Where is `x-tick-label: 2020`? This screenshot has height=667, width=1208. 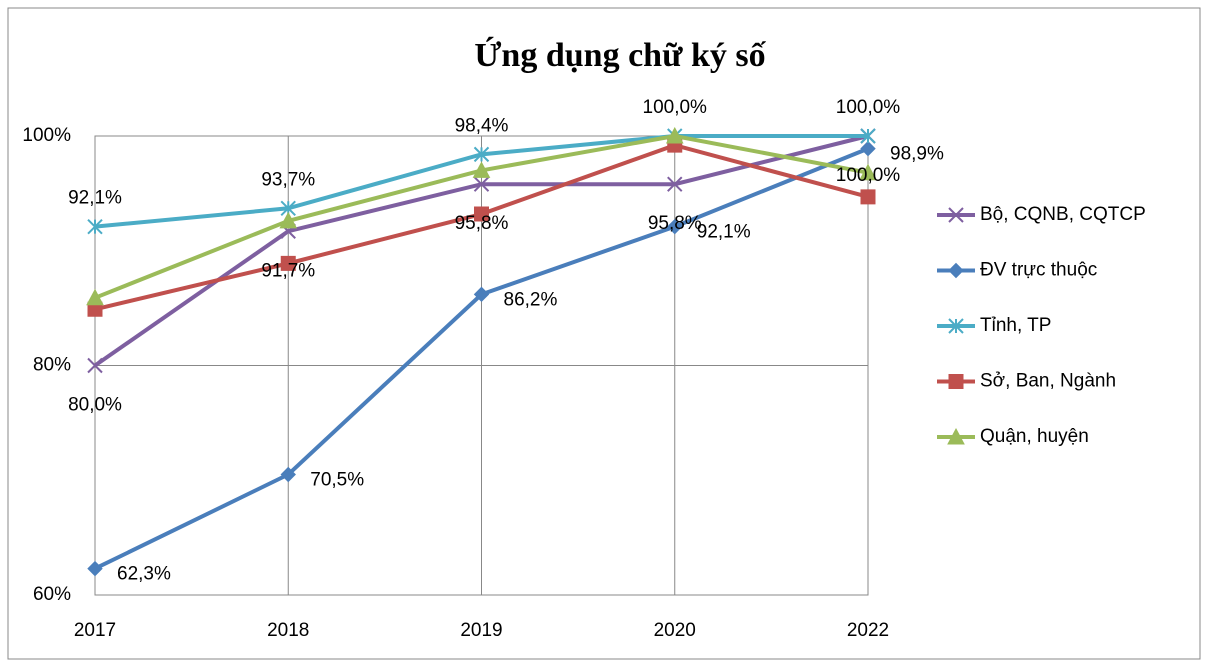 x-tick-label: 2020 is located at coordinates (675, 630).